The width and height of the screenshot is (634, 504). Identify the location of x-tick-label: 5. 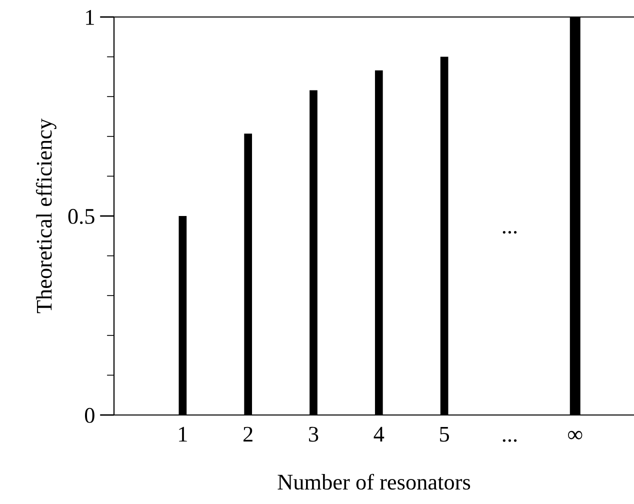
(444, 434).